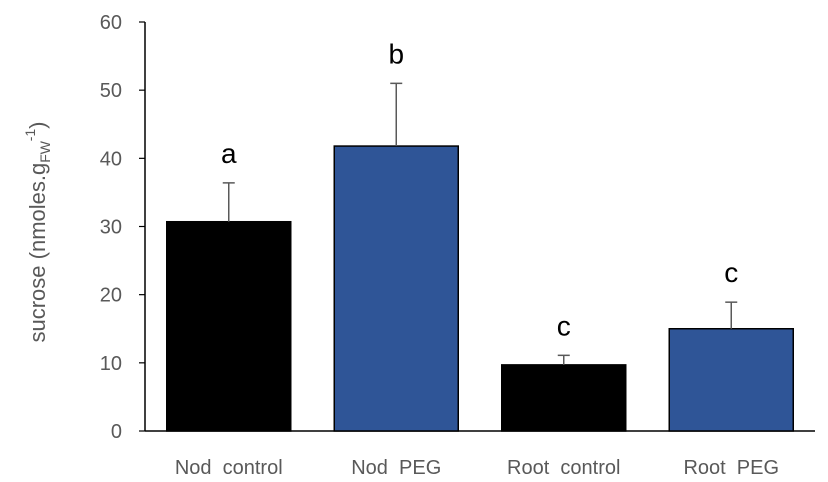 Image resolution: width=828 pixels, height=482 pixels. What do you see at coordinates (229, 153) in the screenshot?
I see `significance-label: a` at bounding box center [229, 153].